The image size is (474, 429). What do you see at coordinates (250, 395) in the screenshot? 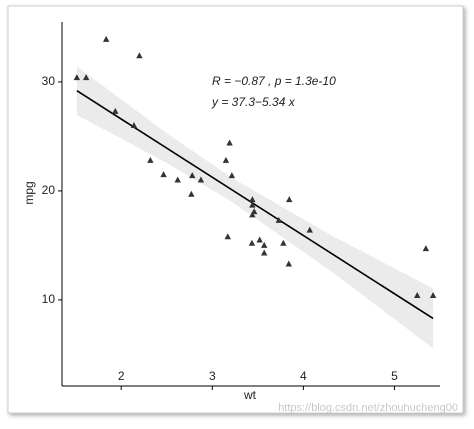
I see `x-axis-label: wt` at bounding box center [250, 395].